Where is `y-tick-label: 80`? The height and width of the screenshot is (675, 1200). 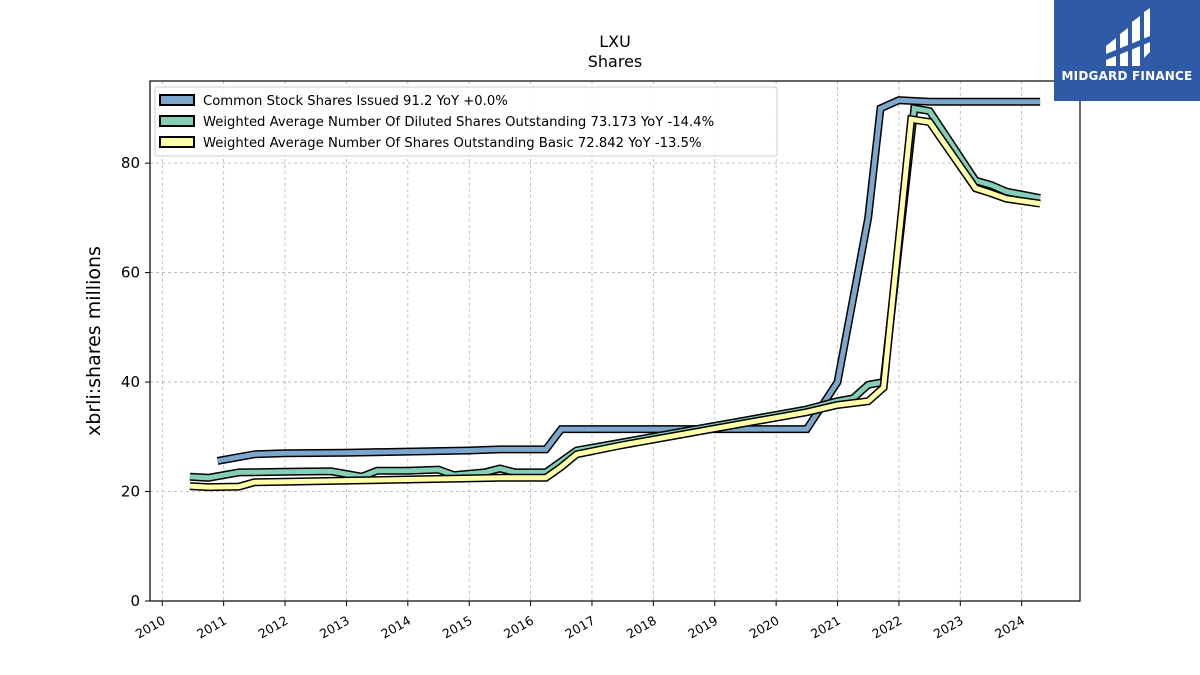
y-tick-label: 80 is located at coordinates (130, 163).